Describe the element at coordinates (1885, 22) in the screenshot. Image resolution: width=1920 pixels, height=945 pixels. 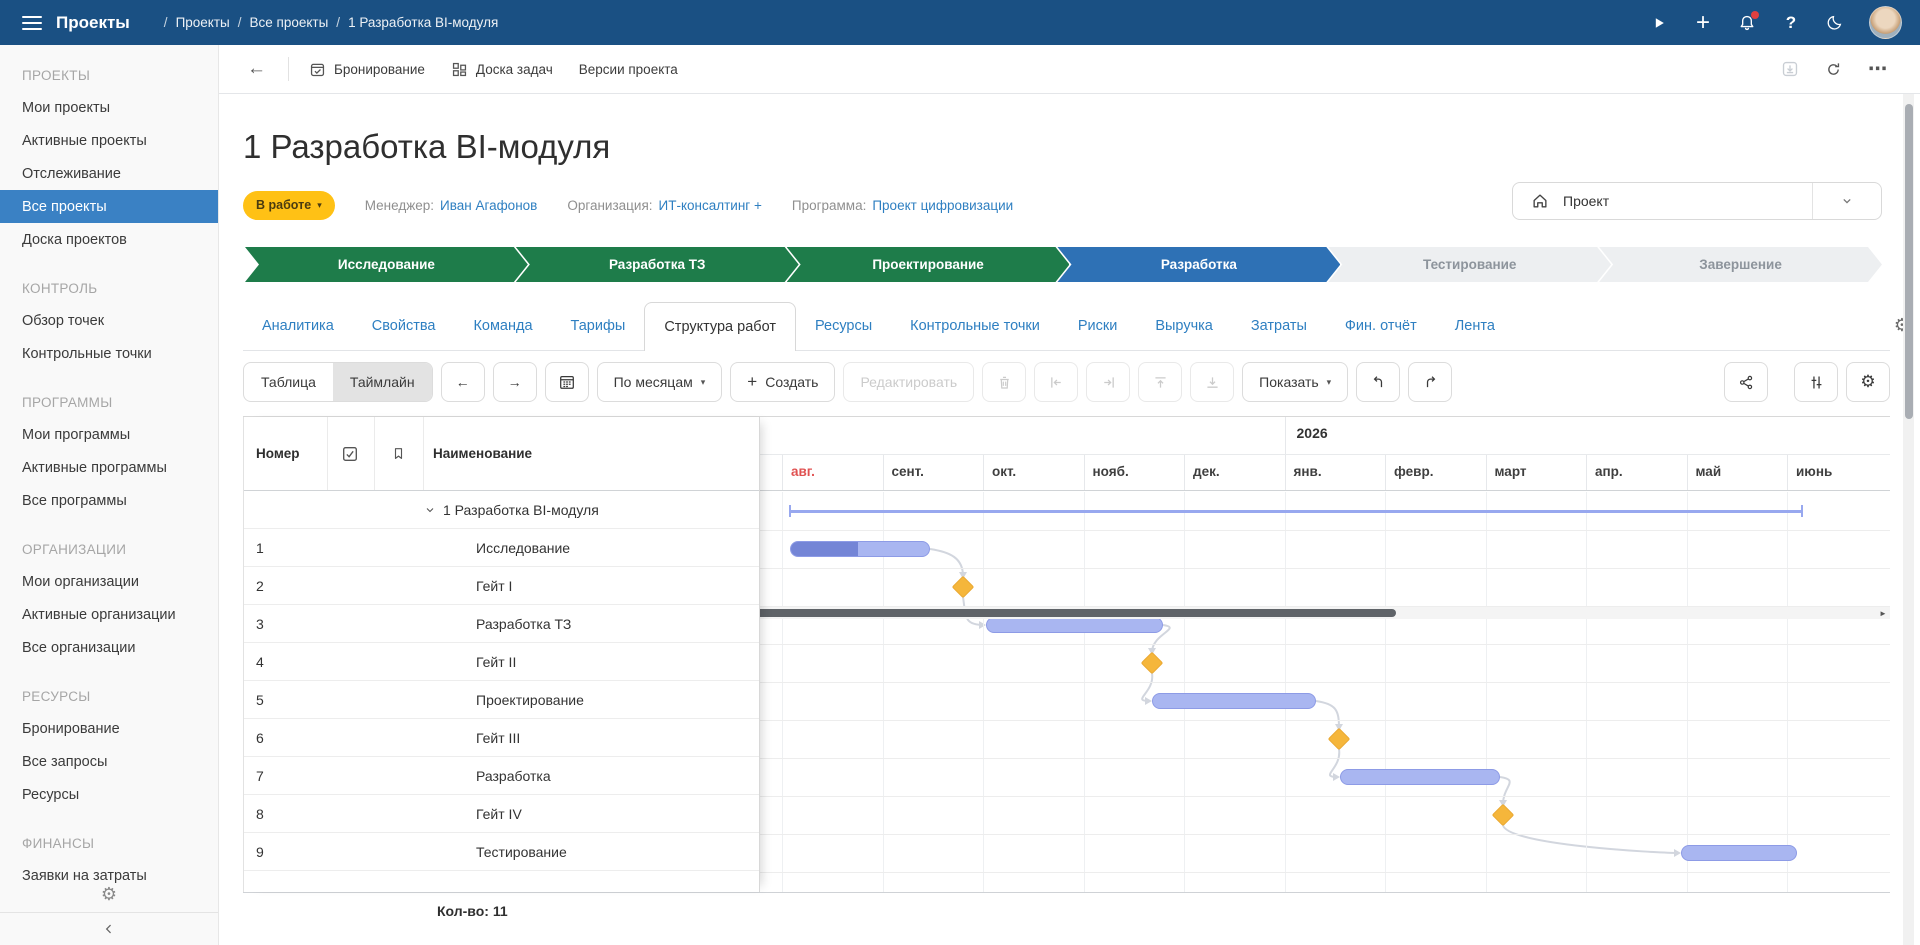
I see `user-avatar` at that location.